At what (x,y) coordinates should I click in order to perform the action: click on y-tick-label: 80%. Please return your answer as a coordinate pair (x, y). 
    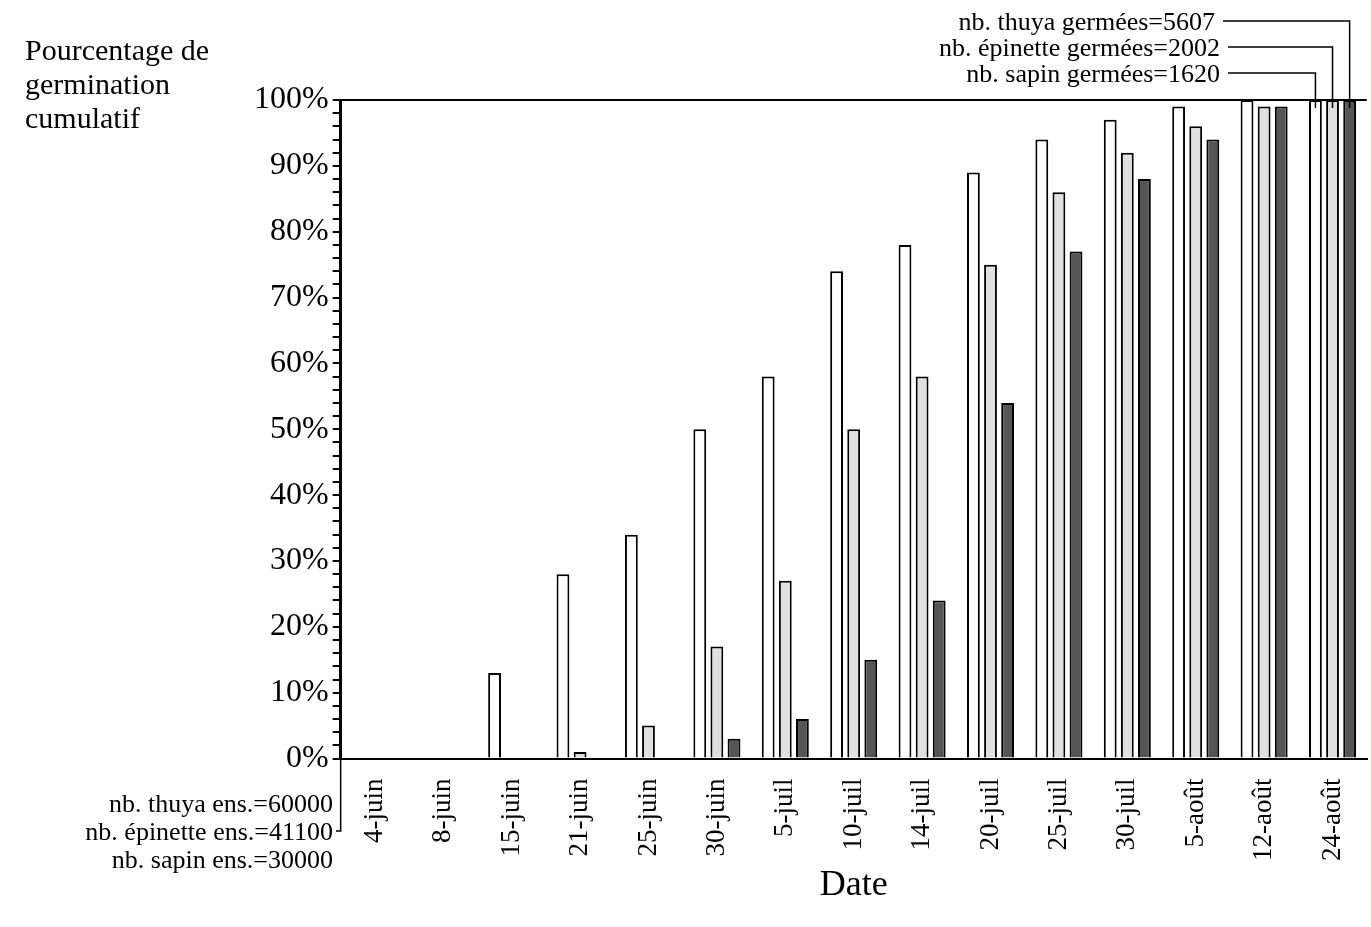
    Looking at the image, I should click on (299, 229).